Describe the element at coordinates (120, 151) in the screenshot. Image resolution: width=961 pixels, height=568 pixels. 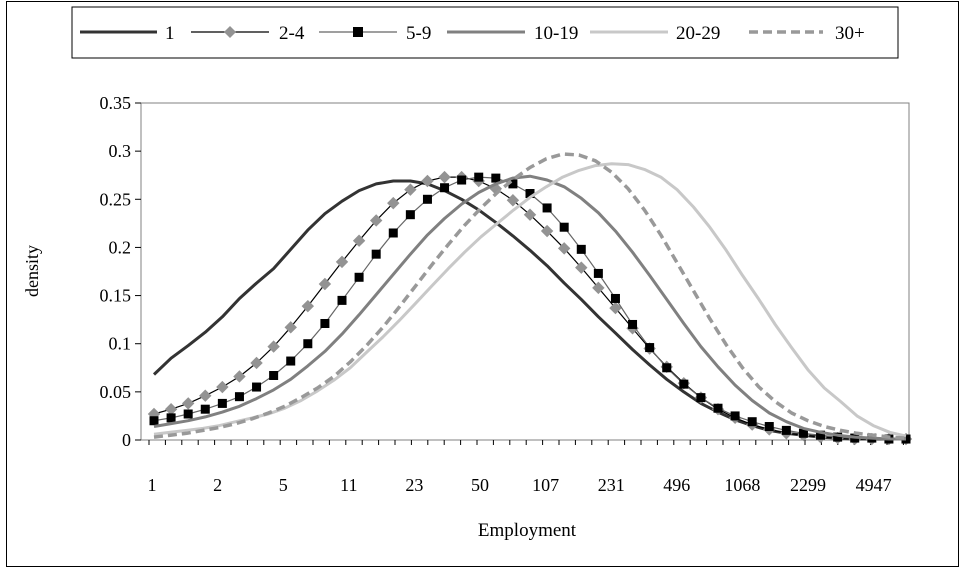
I see `y-tick-label: 0.3` at that location.